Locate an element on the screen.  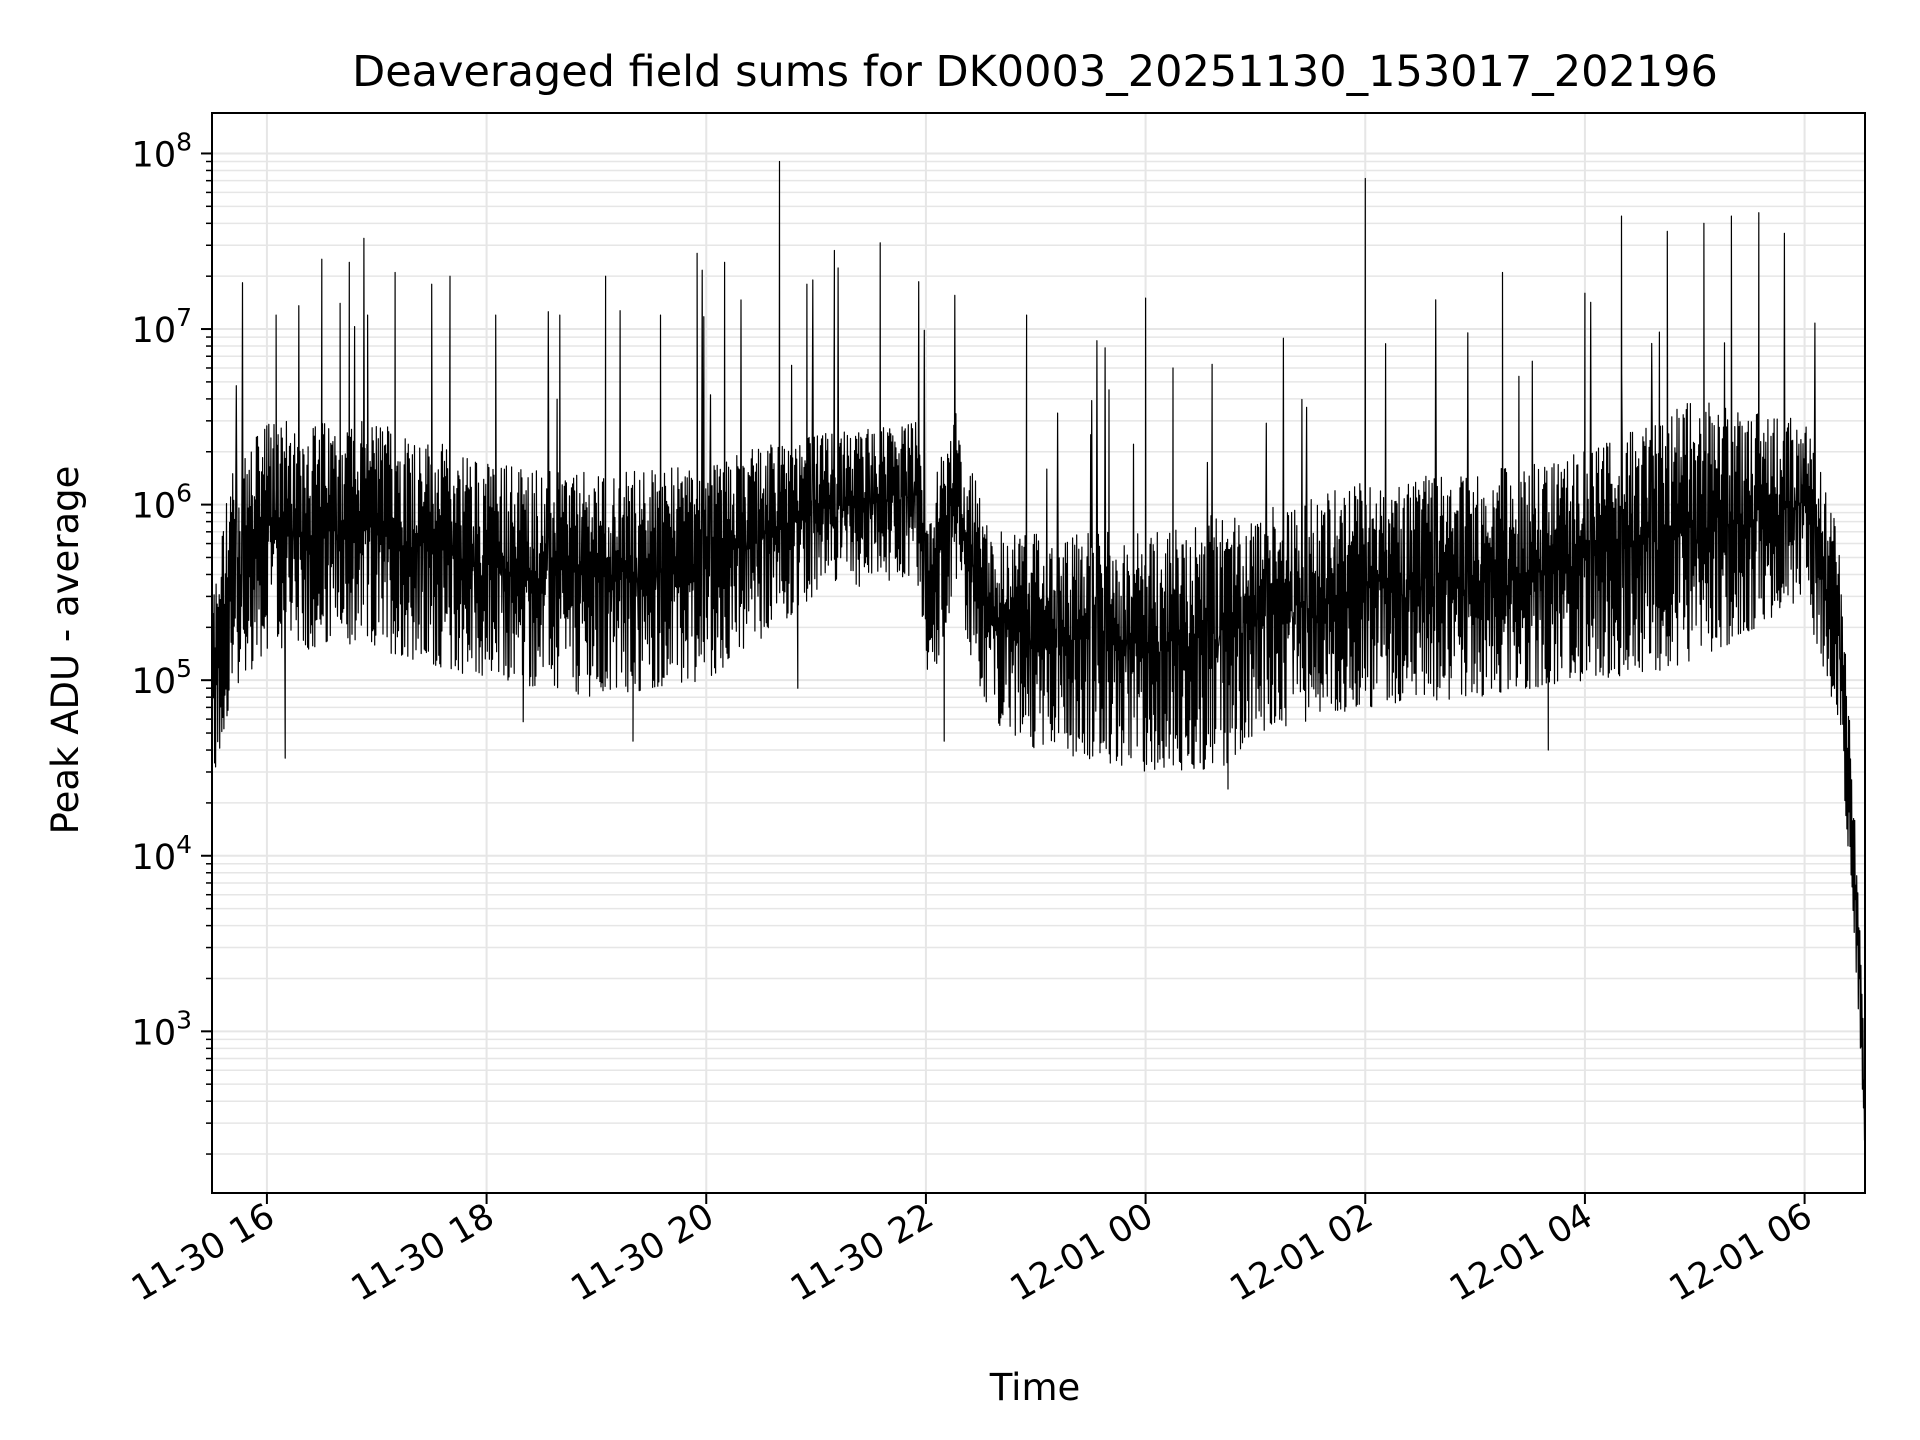
y-axis-label: Peak ADU - average is located at coordinates (65, 650).